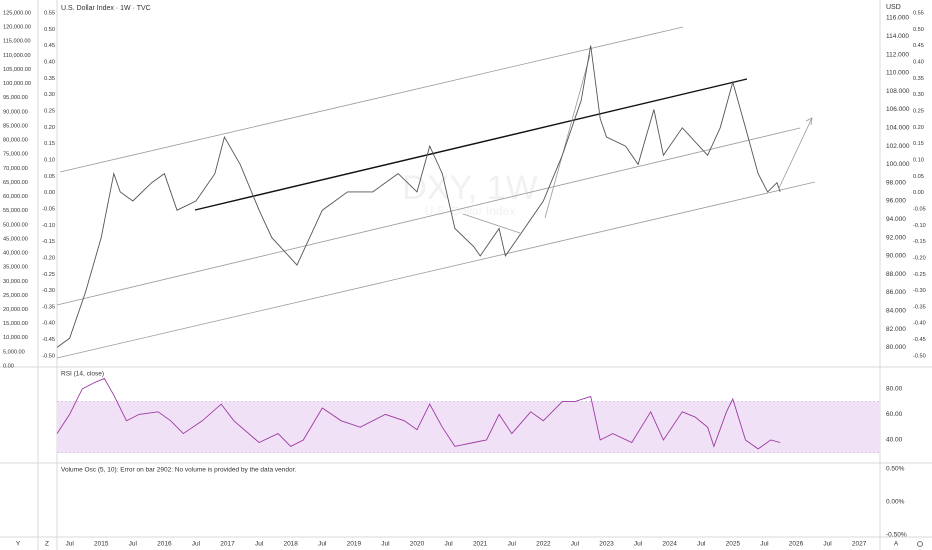 This screenshot has width=932, height=550. What do you see at coordinates (795, 153) in the screenshot?
I see `arrow` at bounding box center [795, 153].